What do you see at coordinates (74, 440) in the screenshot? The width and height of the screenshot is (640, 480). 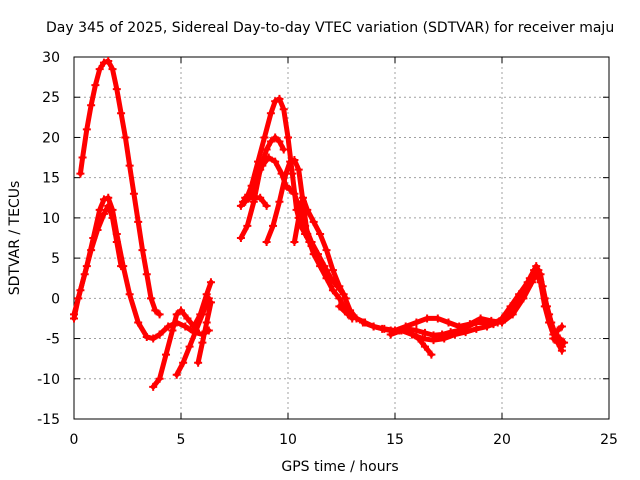 I see `x-tick-label: 0` at bounding box center [74, 440].